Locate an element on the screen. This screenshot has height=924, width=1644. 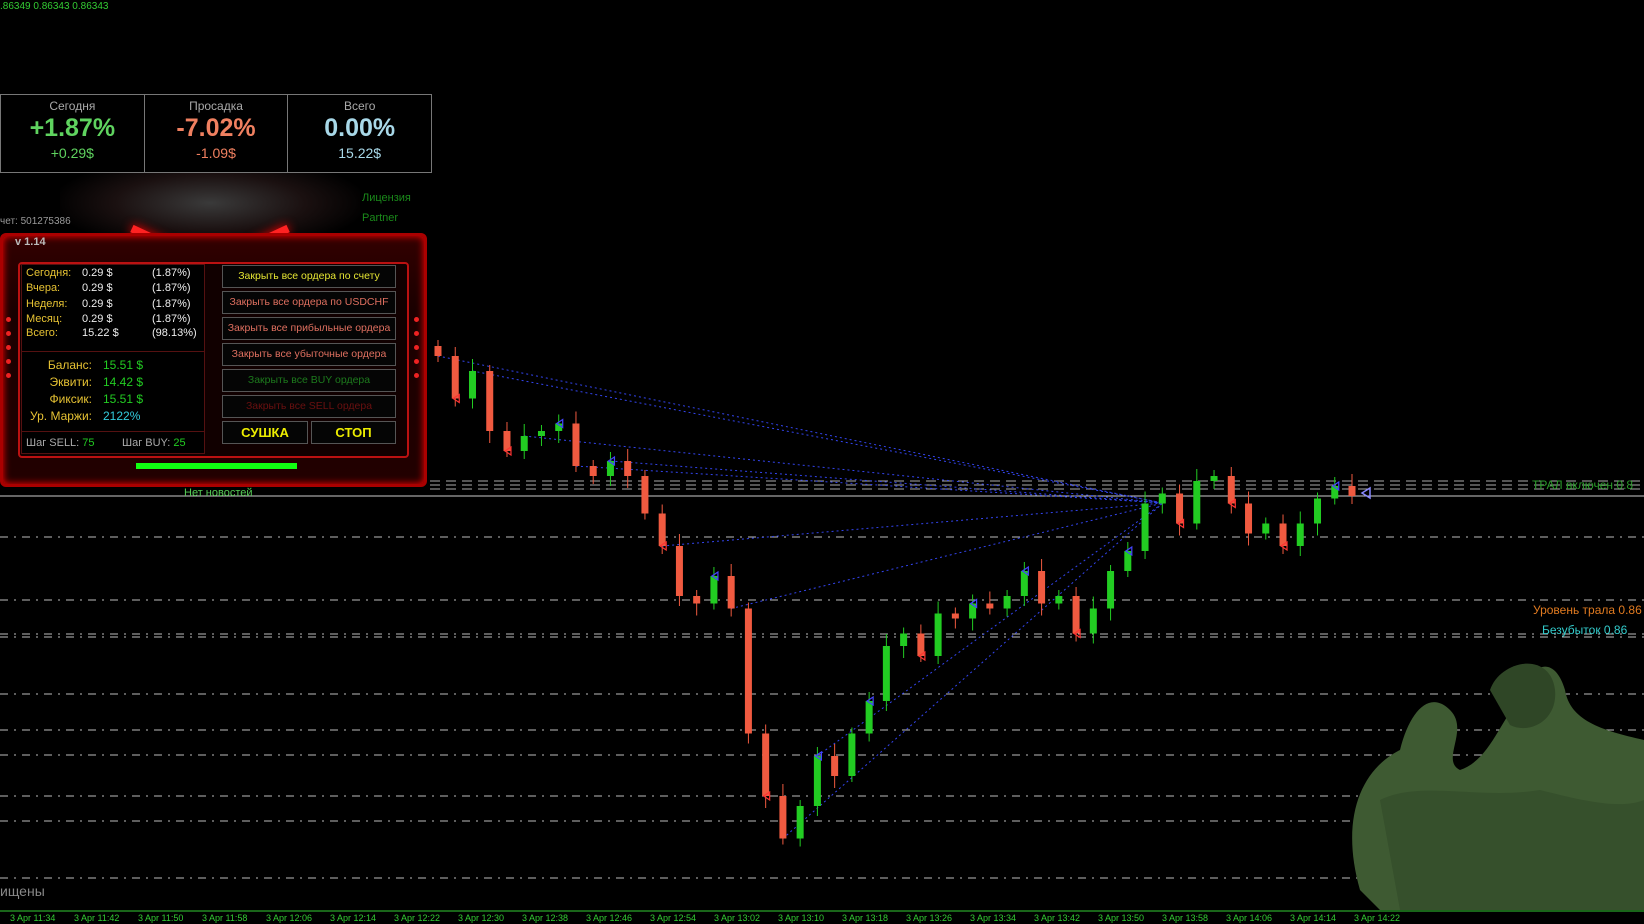
close-orders-button: Закрыть все прибыльные ордера is located at coordinates (309, 328).